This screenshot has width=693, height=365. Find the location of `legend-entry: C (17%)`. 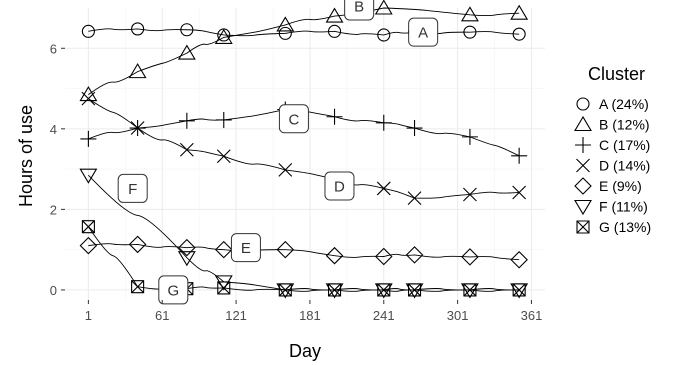

legend-entry: C (17%) is located at coordinates (612, 145).